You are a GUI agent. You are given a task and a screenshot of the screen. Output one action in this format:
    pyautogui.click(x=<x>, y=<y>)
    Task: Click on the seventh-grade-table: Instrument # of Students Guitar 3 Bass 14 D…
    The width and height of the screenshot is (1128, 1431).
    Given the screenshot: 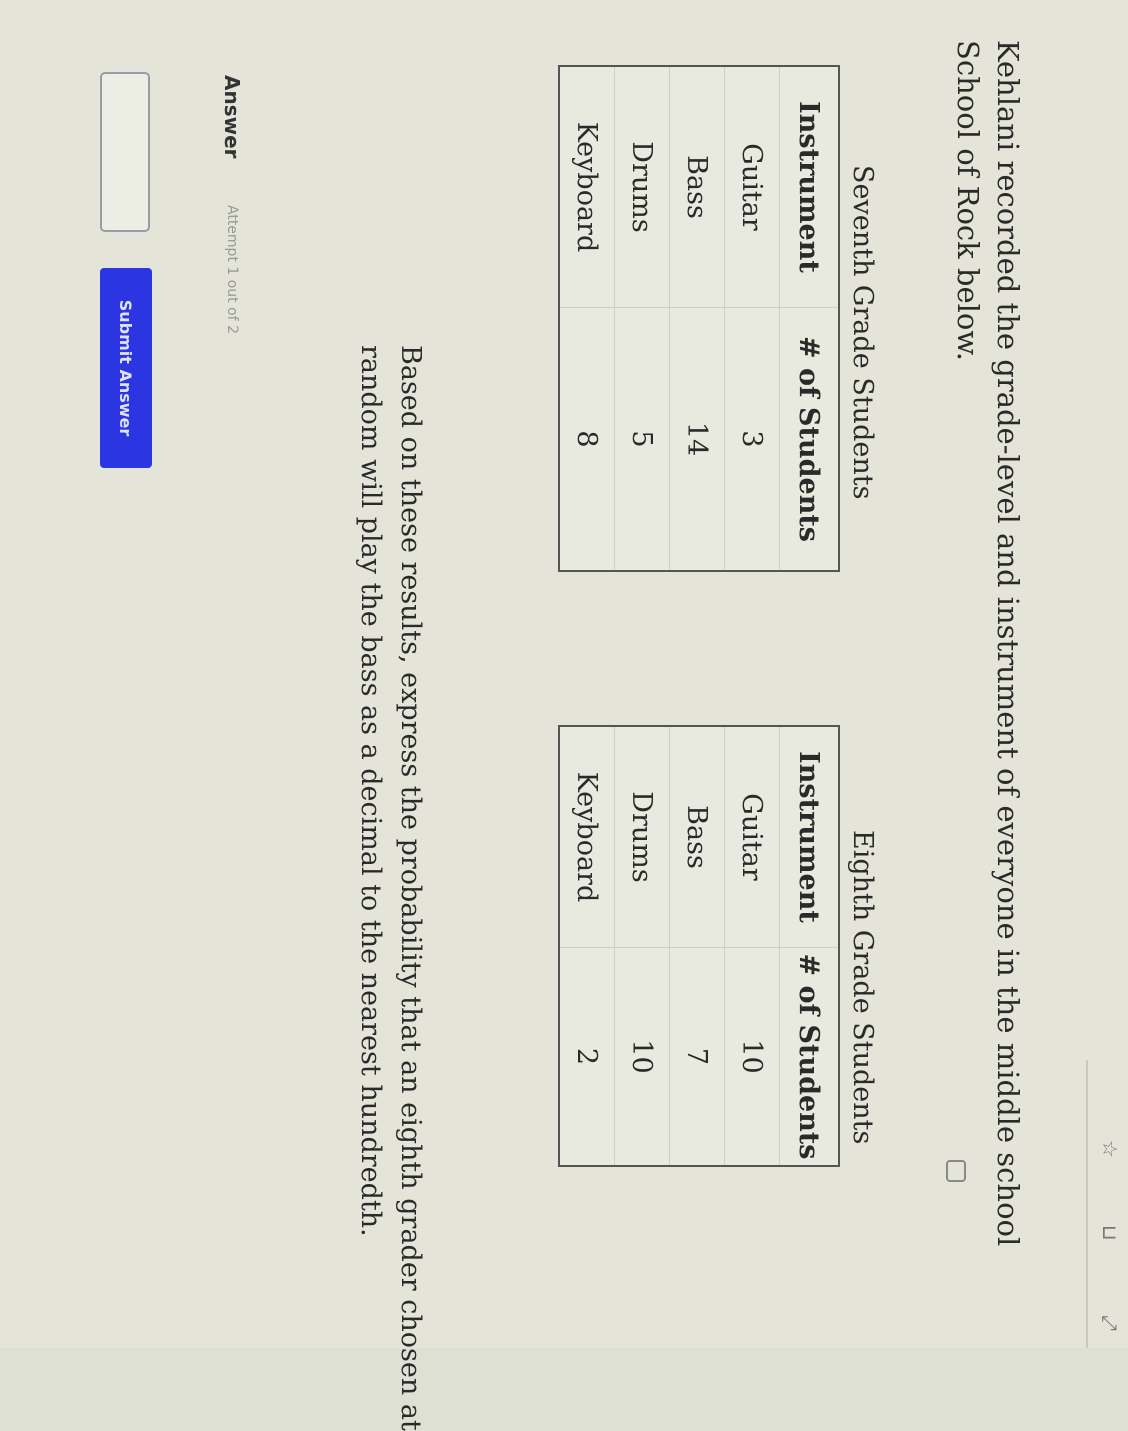 What is the action you would take?
    pyautogui.click(x=699, y=318)
    